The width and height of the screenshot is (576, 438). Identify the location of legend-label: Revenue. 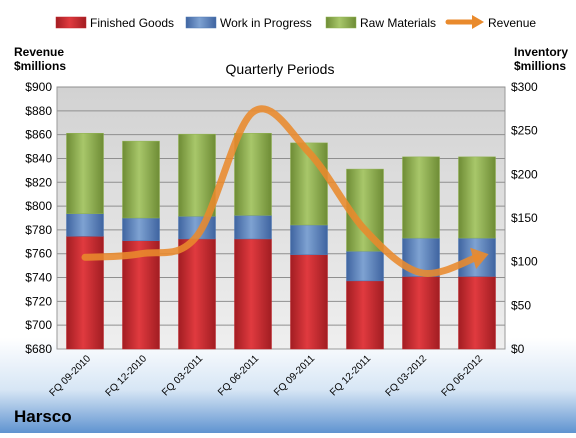
(512, 23).